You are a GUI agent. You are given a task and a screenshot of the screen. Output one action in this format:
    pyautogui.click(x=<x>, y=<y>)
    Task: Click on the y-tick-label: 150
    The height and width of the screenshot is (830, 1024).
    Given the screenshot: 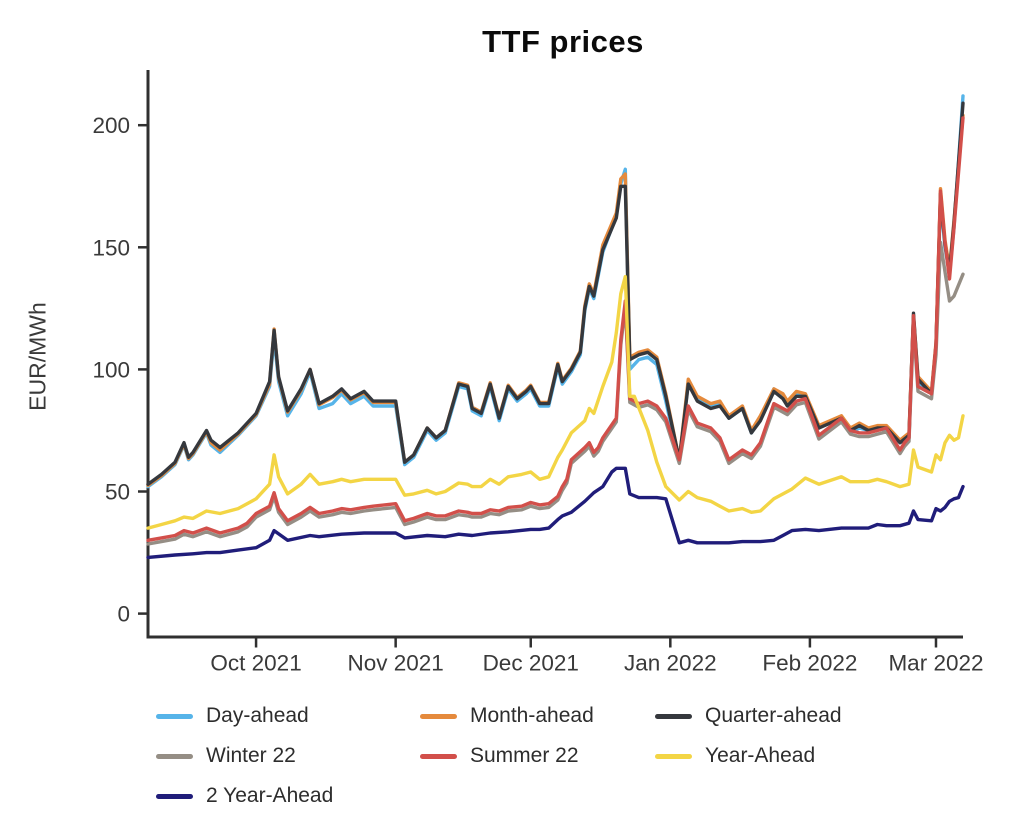 What is the action you would take?
    pyautogui.click(x=111, y=247)
    